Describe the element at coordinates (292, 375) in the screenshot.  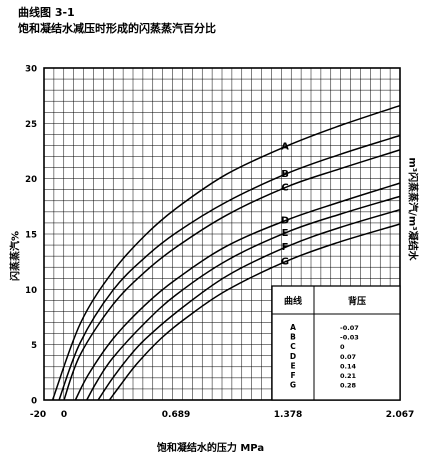
I see `legend-curve-label: F` at that location.